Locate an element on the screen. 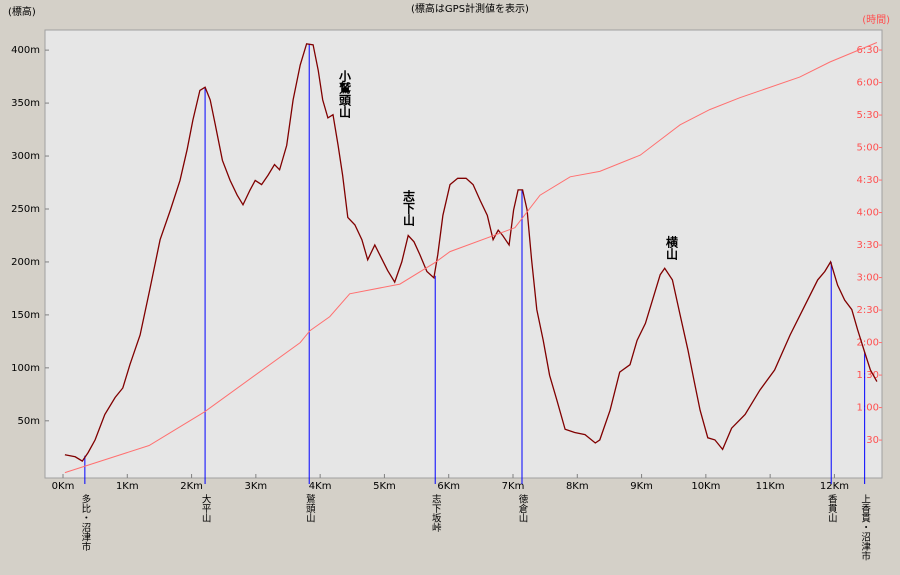 The image size is (900, 575). y-tick-label: 100m is located at coordinates (25, 368).